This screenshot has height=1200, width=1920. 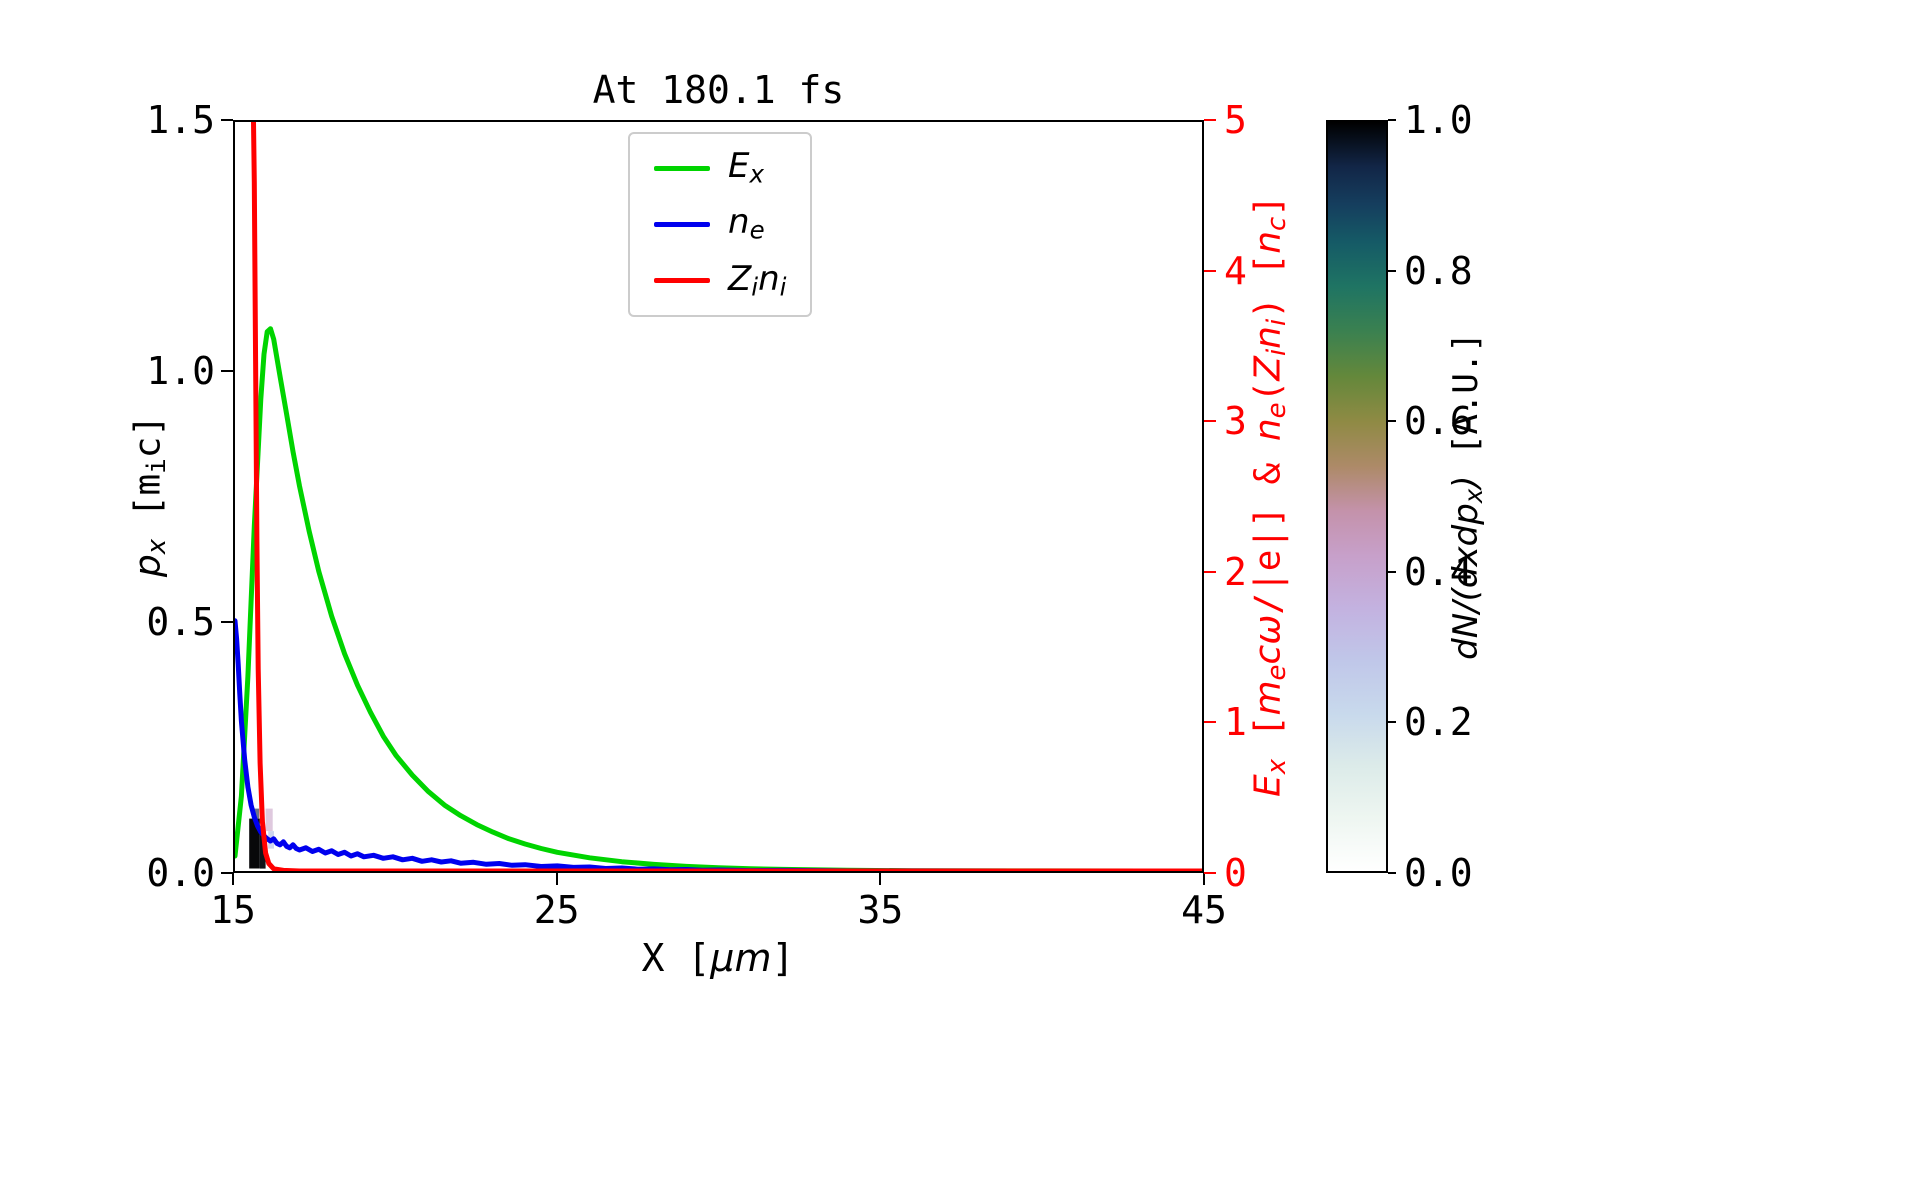 What do you see at coordinates (1235, 722) in the screenshot?
I see `y-right-tick-label: 1` at bounding box center [1235, 722].